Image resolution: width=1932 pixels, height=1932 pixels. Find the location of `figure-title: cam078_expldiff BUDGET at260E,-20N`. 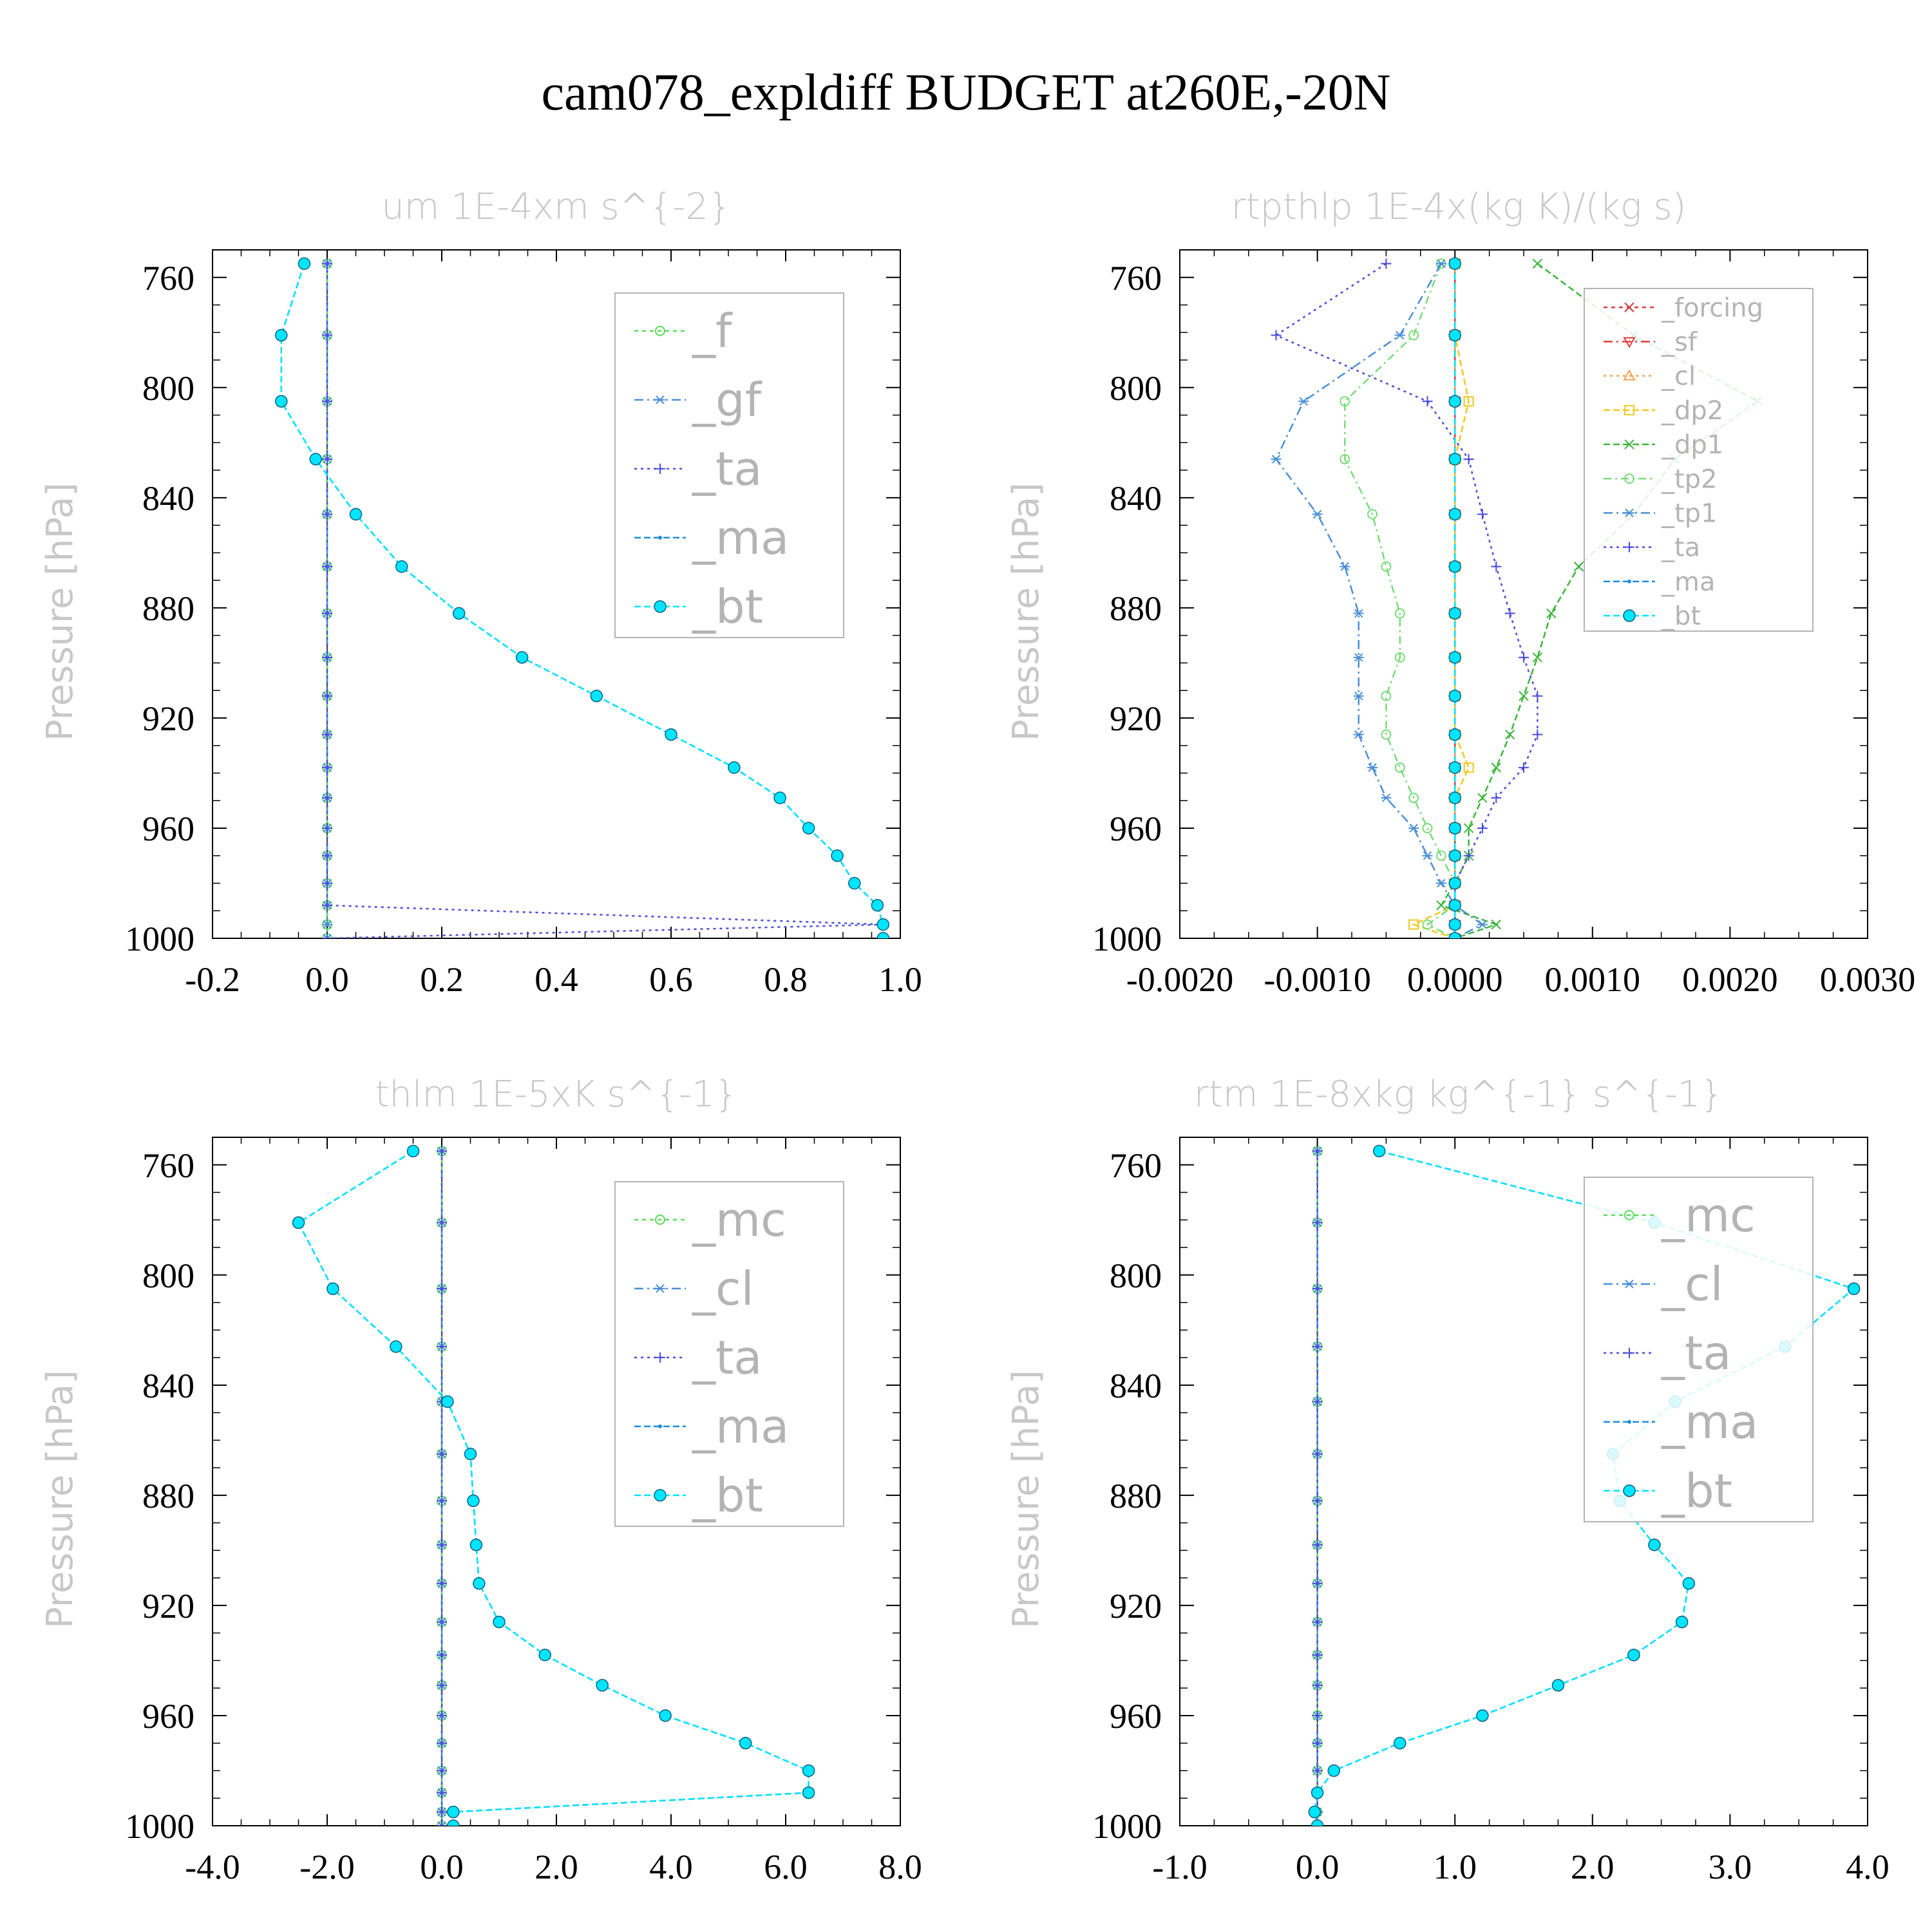

figure-title: cam078_expldiff BUDGET at260E,-20N is located at coordinates (966, 92).